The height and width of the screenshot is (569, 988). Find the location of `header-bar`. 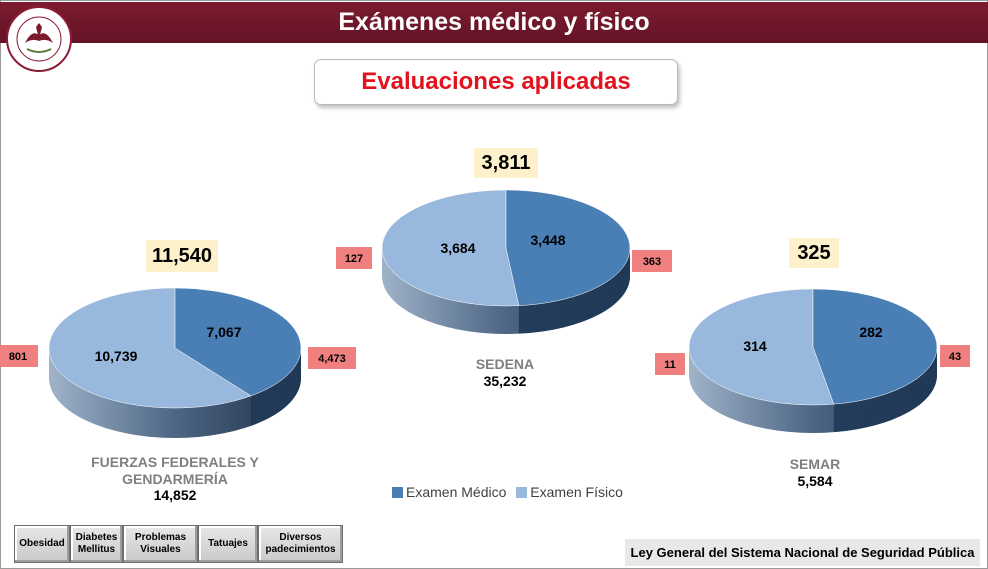

header-bar is located at coordinates (494, 22).